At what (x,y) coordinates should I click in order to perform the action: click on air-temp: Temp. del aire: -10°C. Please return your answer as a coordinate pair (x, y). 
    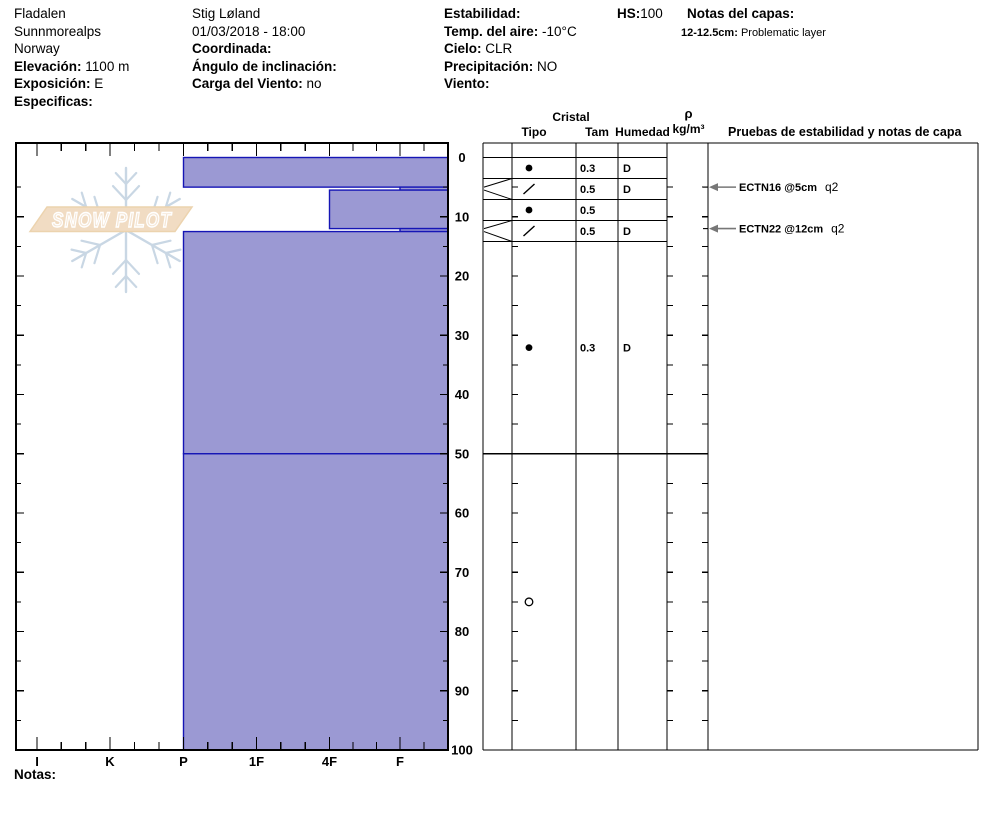
    Looking at the image, I should click on (510, 32).